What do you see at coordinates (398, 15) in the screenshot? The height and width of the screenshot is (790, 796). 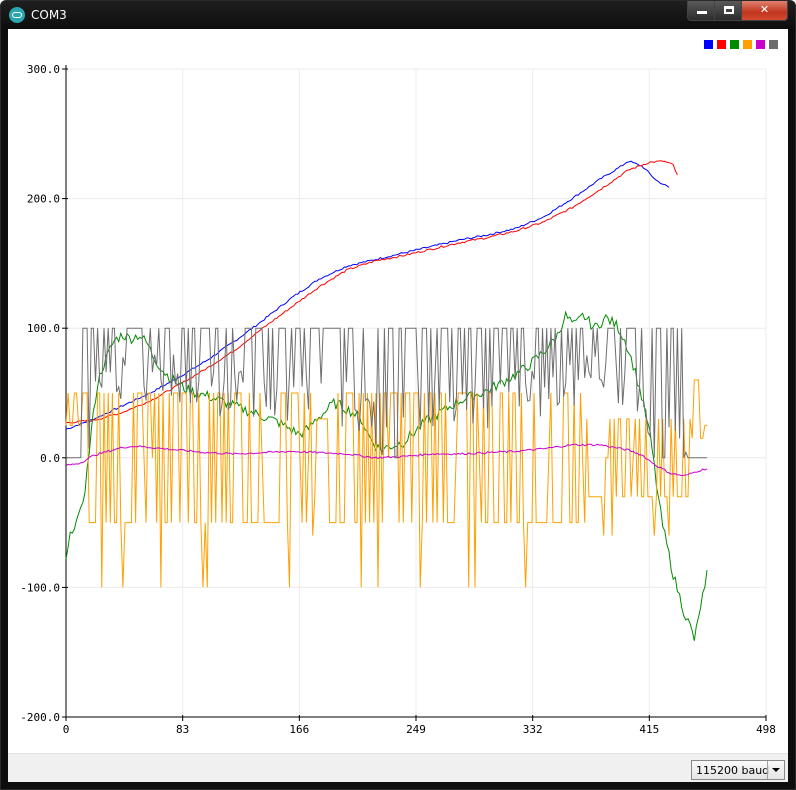 I see `title-bar: COM3 ✕` at bounding box center [398, 15].